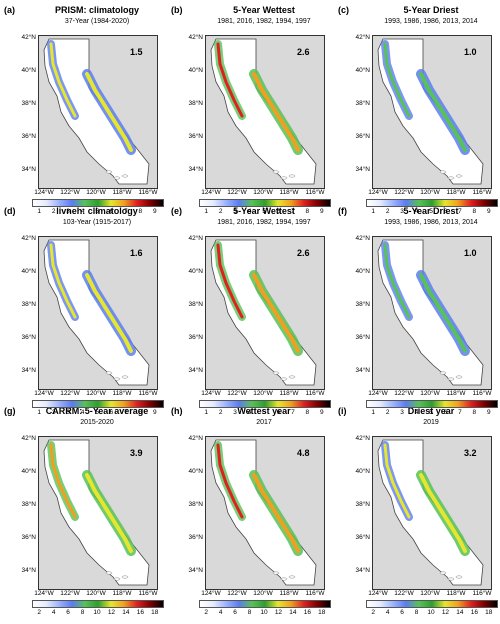 This screenshot has height=624, width=500. What do you see at coordinates (264, 211) in the screenshot?
I see `panel-title: 5-Year Wettest` at bounding box center [264, 211].